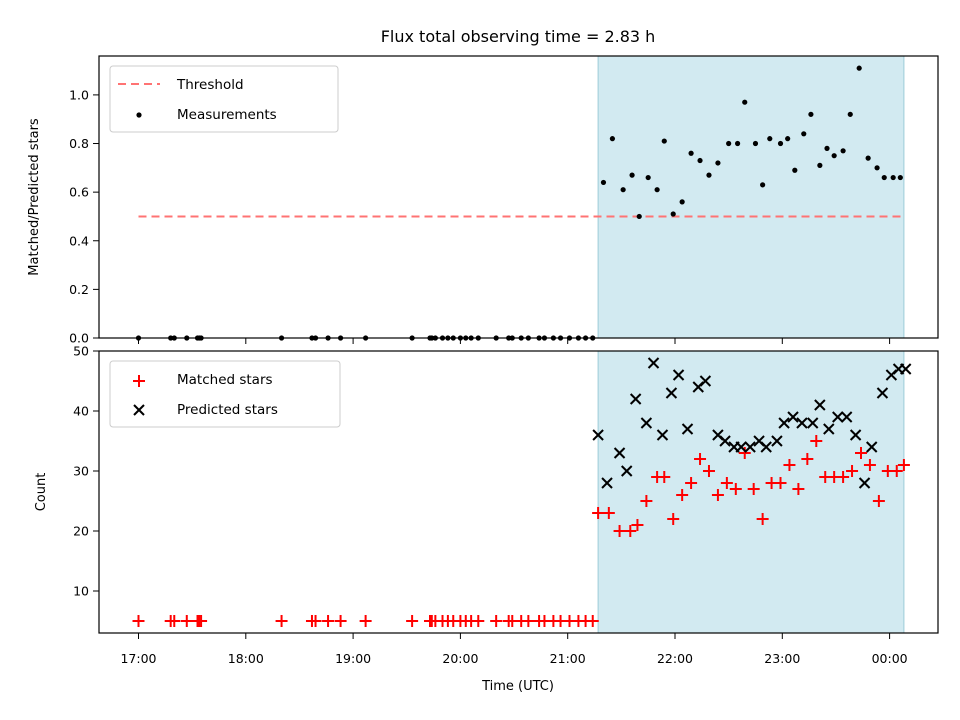  I want to click on x-tick-label: 18:00, so click(246, 658).